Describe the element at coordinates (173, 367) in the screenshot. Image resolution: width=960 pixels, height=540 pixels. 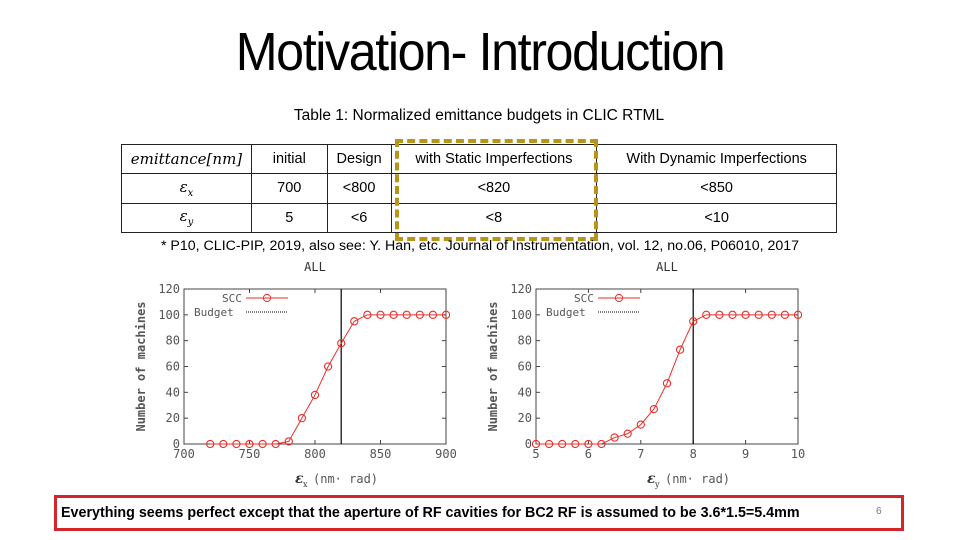
I see `y-tick-label: 60` at that location.